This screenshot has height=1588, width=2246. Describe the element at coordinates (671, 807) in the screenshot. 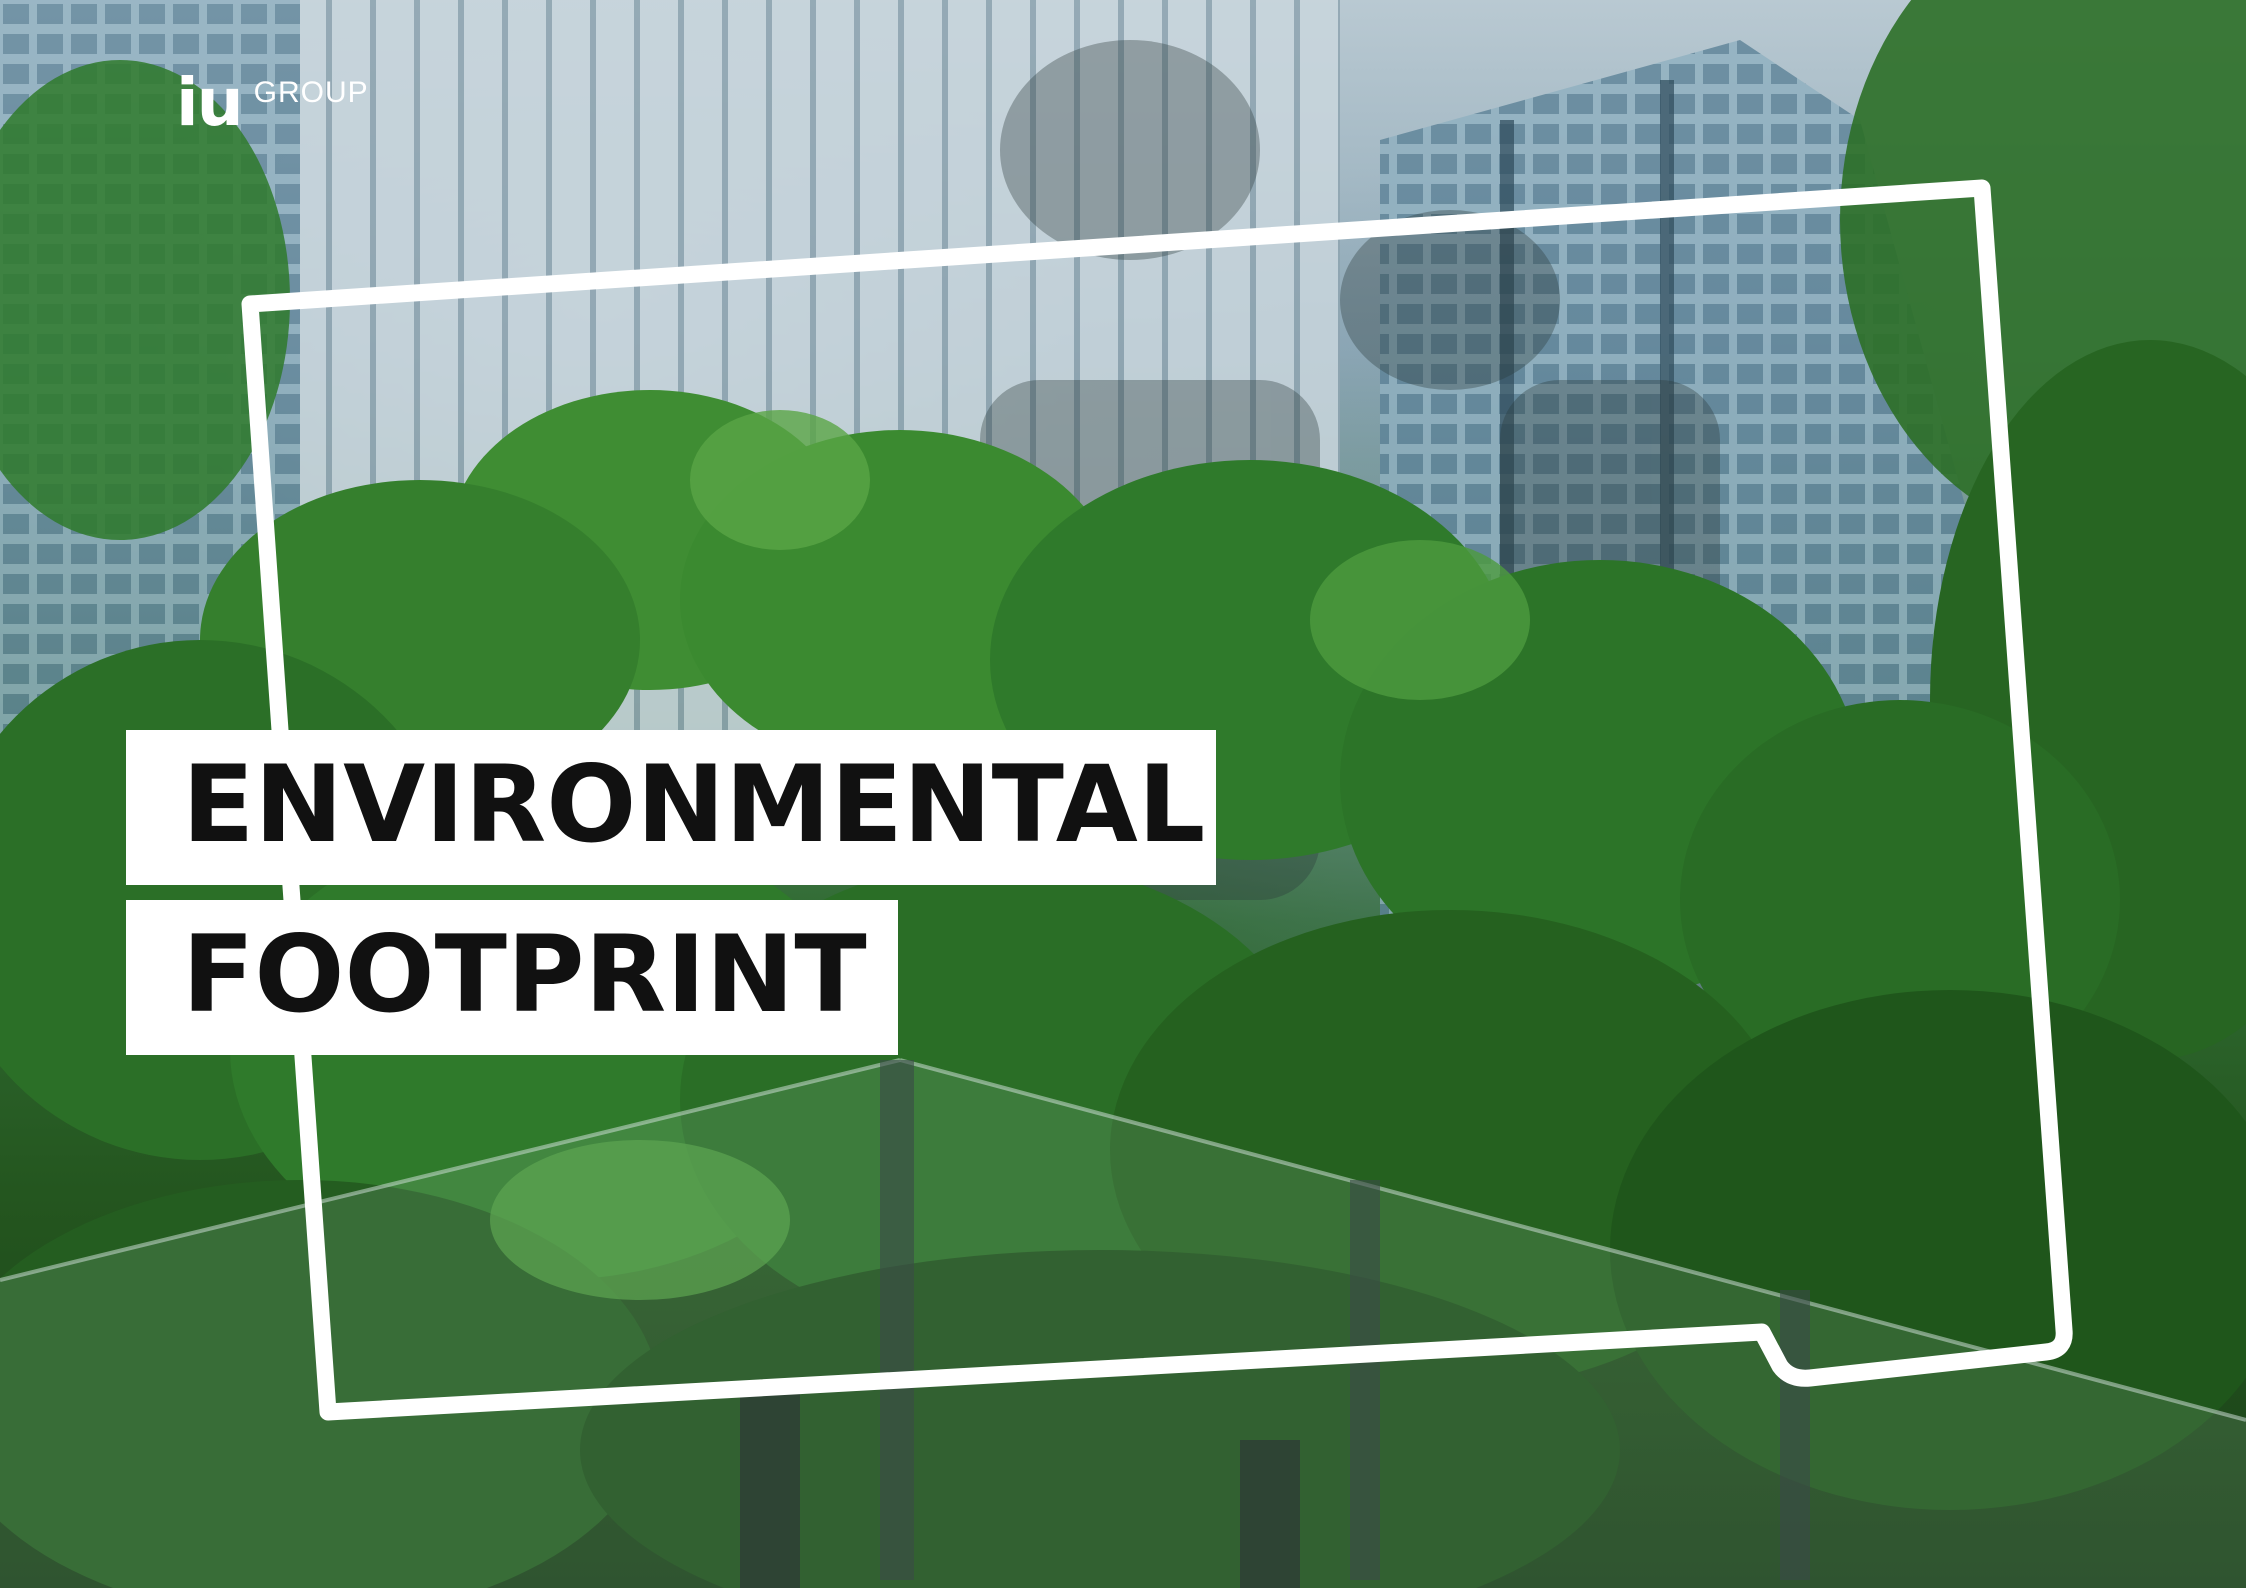

I see `title-line-1: ENVIRONMENTAL` at that location.